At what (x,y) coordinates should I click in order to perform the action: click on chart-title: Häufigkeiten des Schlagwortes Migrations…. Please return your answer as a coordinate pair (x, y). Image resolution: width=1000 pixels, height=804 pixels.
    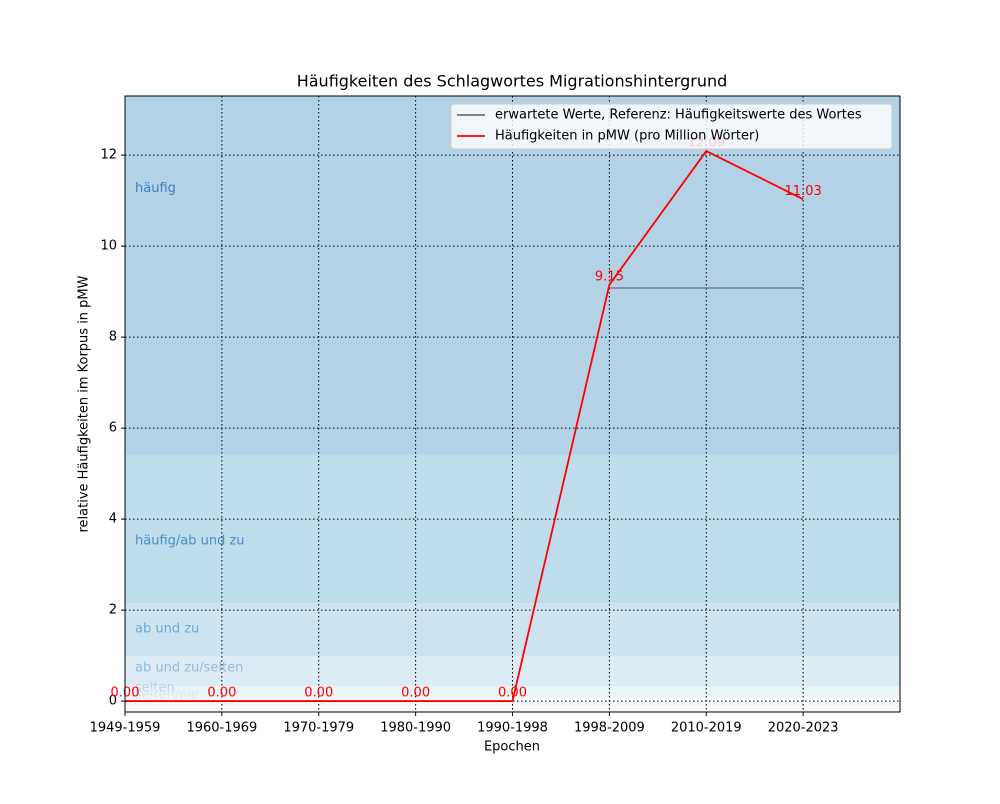
    Looking at the image, I should click on (512, 81).